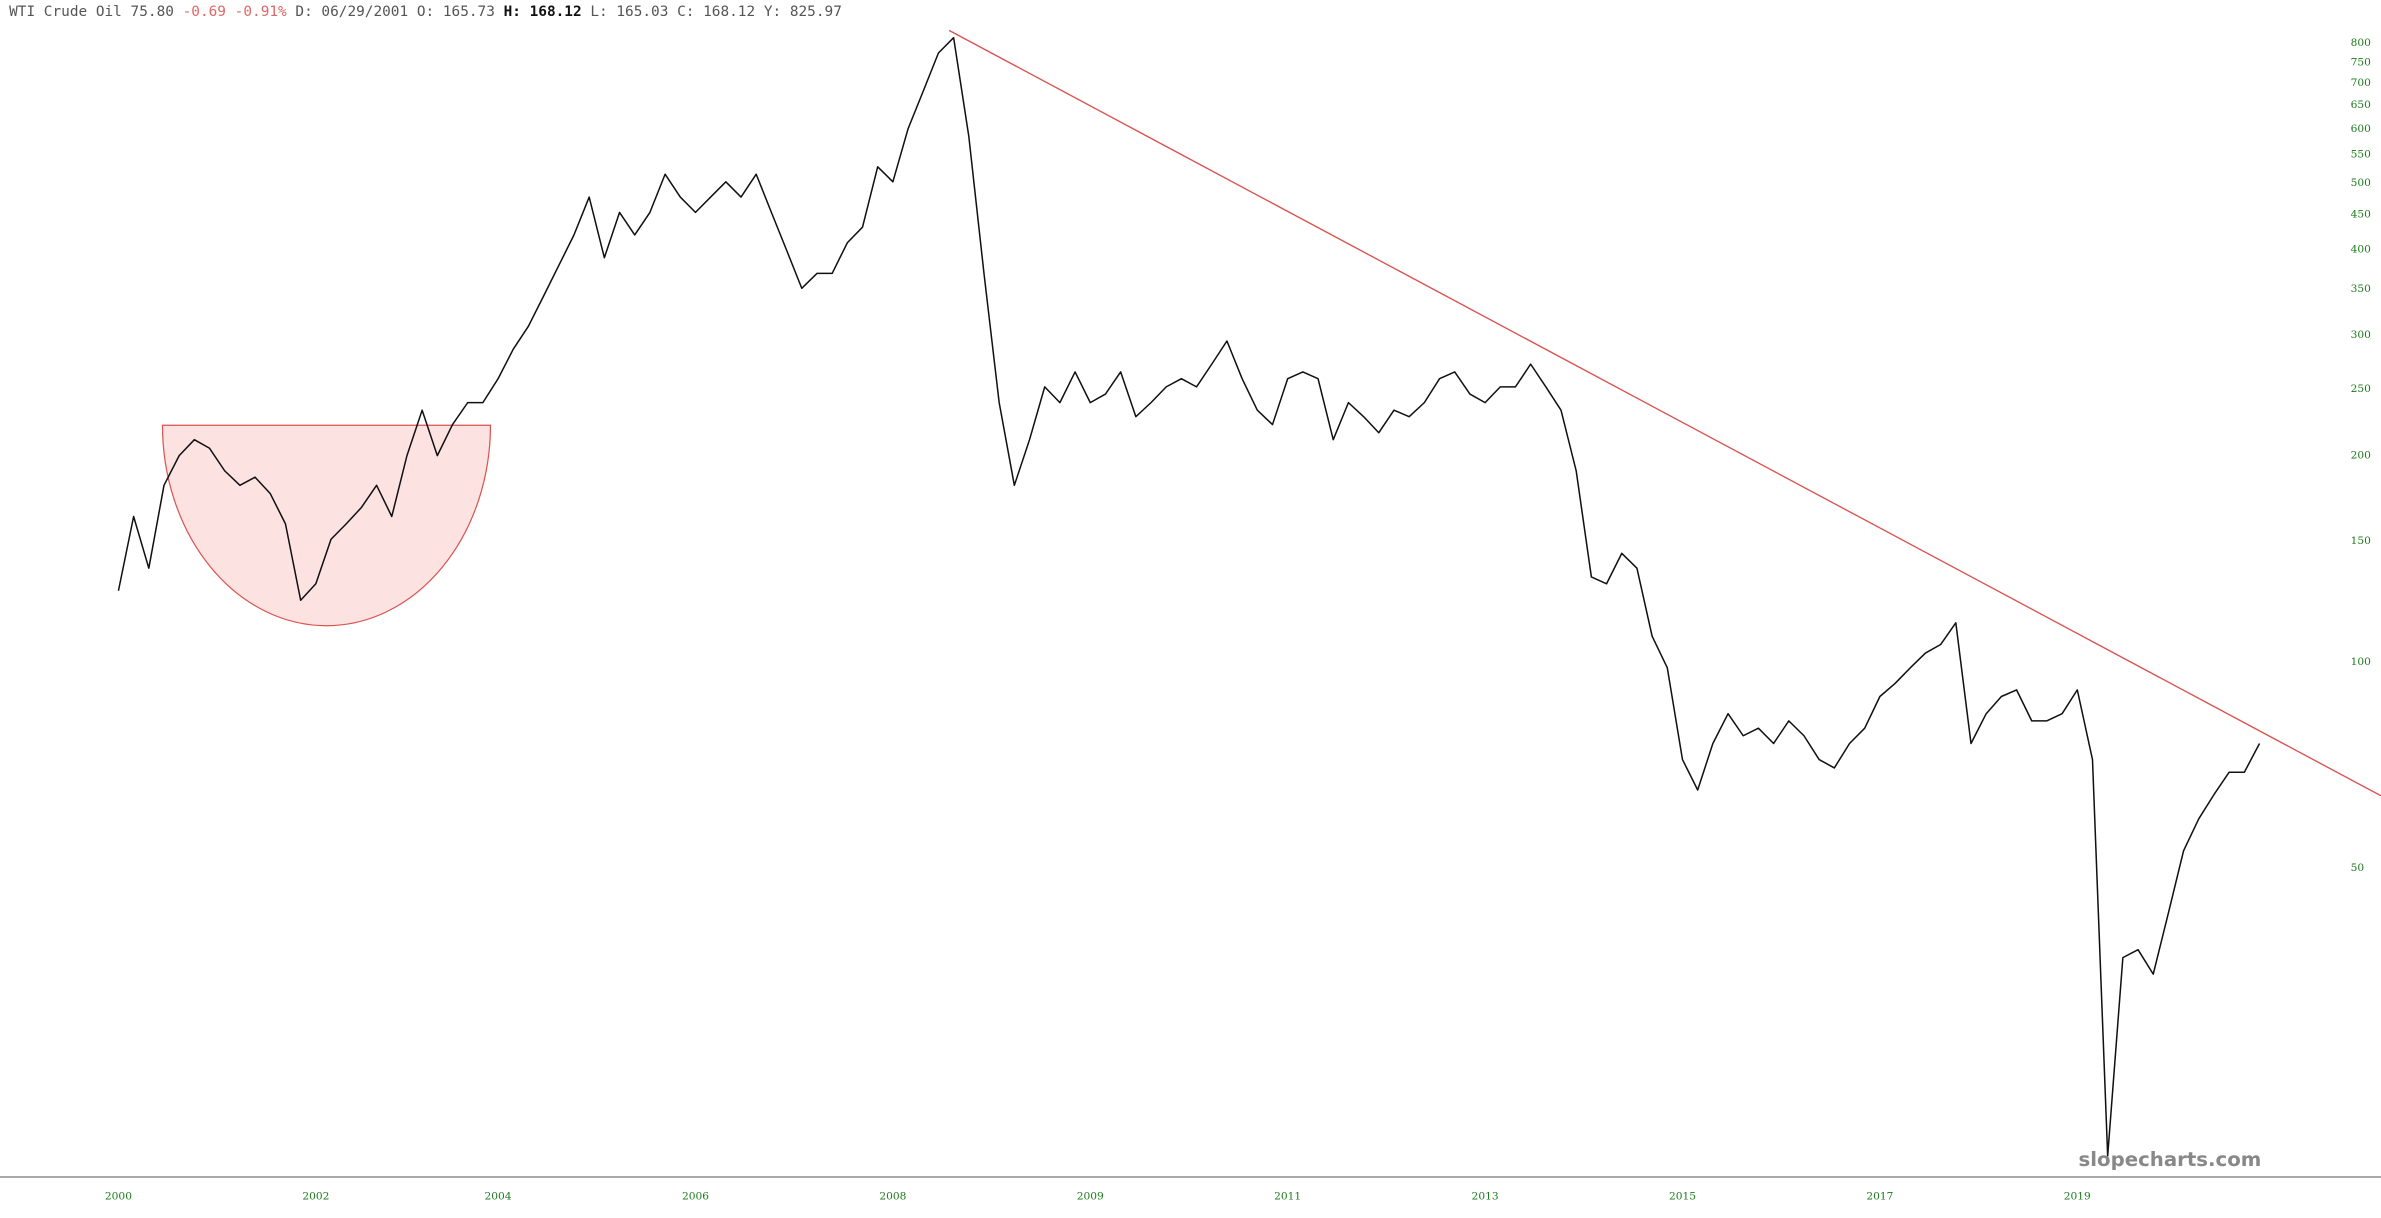 This screenshot has height=1218, width=2381. Describe the element at coordinates (498, 1196) in the screenshot. I see `x-tick-label: 2004` at that location.